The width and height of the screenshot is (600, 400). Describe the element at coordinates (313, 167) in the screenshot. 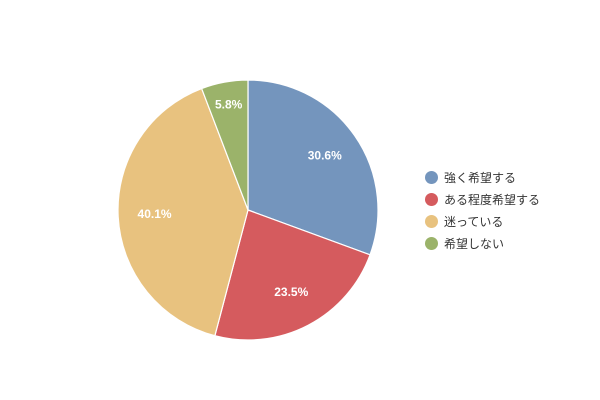

I see `pie-slice-strongly-hope` at that location.